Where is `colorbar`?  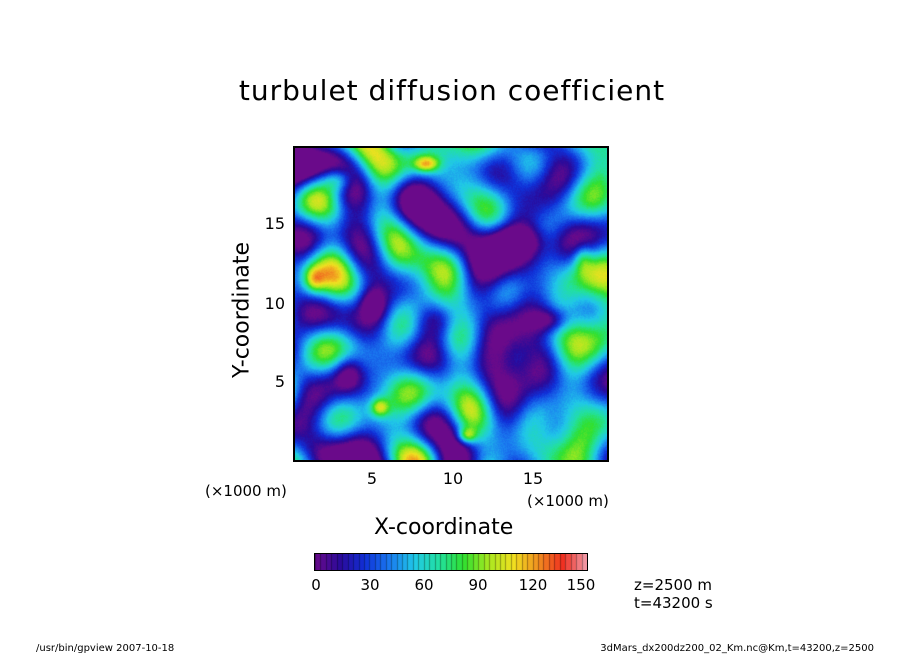 colorbar is located at coordinates (451, 562).